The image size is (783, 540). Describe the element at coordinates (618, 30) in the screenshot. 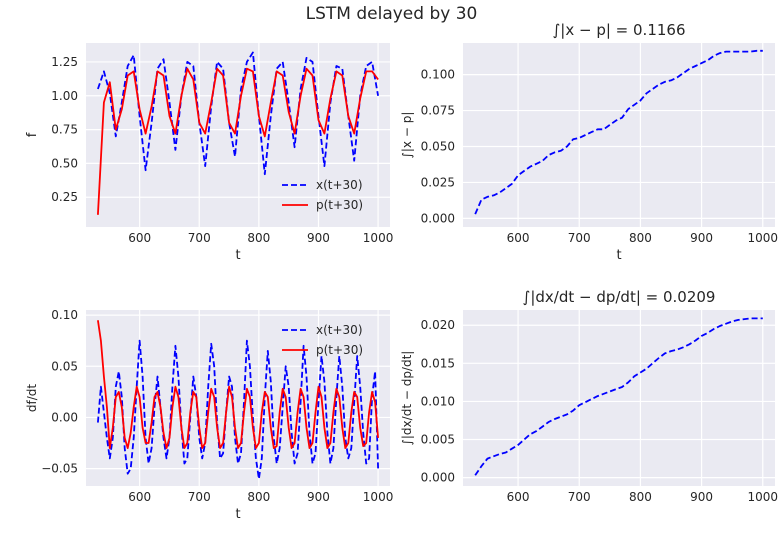

I see `panel-title: ∫|x − p| = 0.1166` at that location.